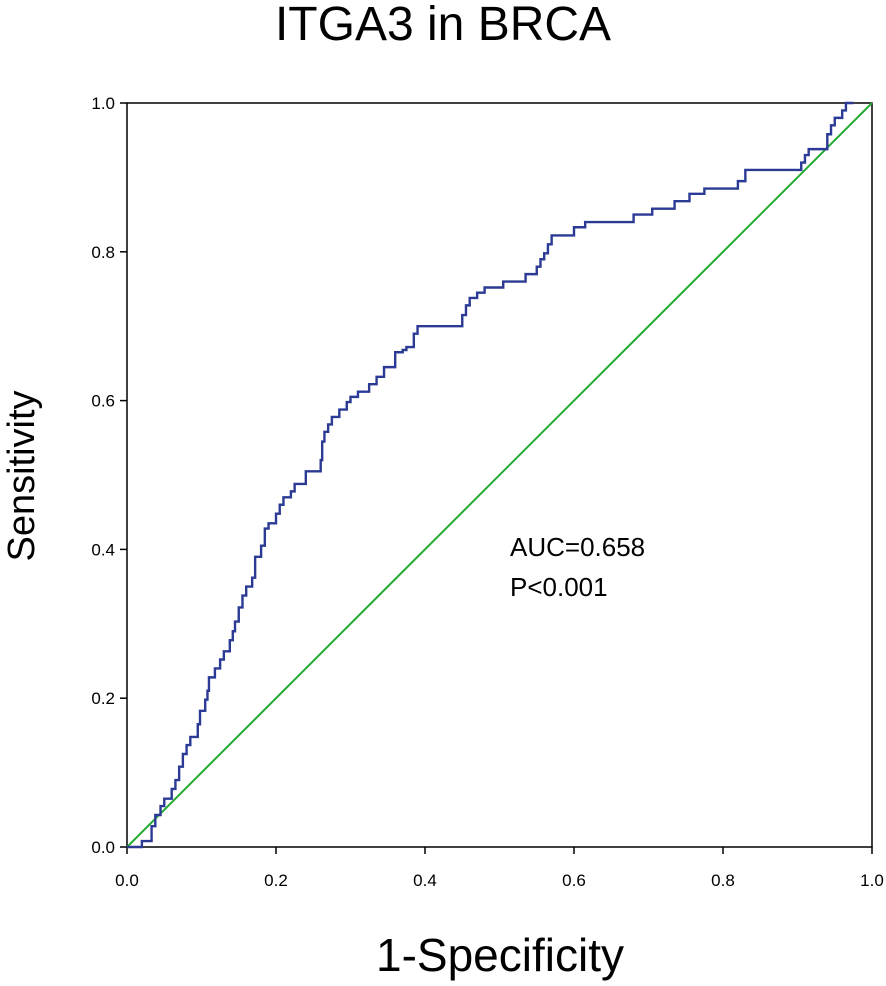 The height and width of the screenshot is (986, 886). I want to click on x-axis-title: 1-Specificity, so click(500, 955).